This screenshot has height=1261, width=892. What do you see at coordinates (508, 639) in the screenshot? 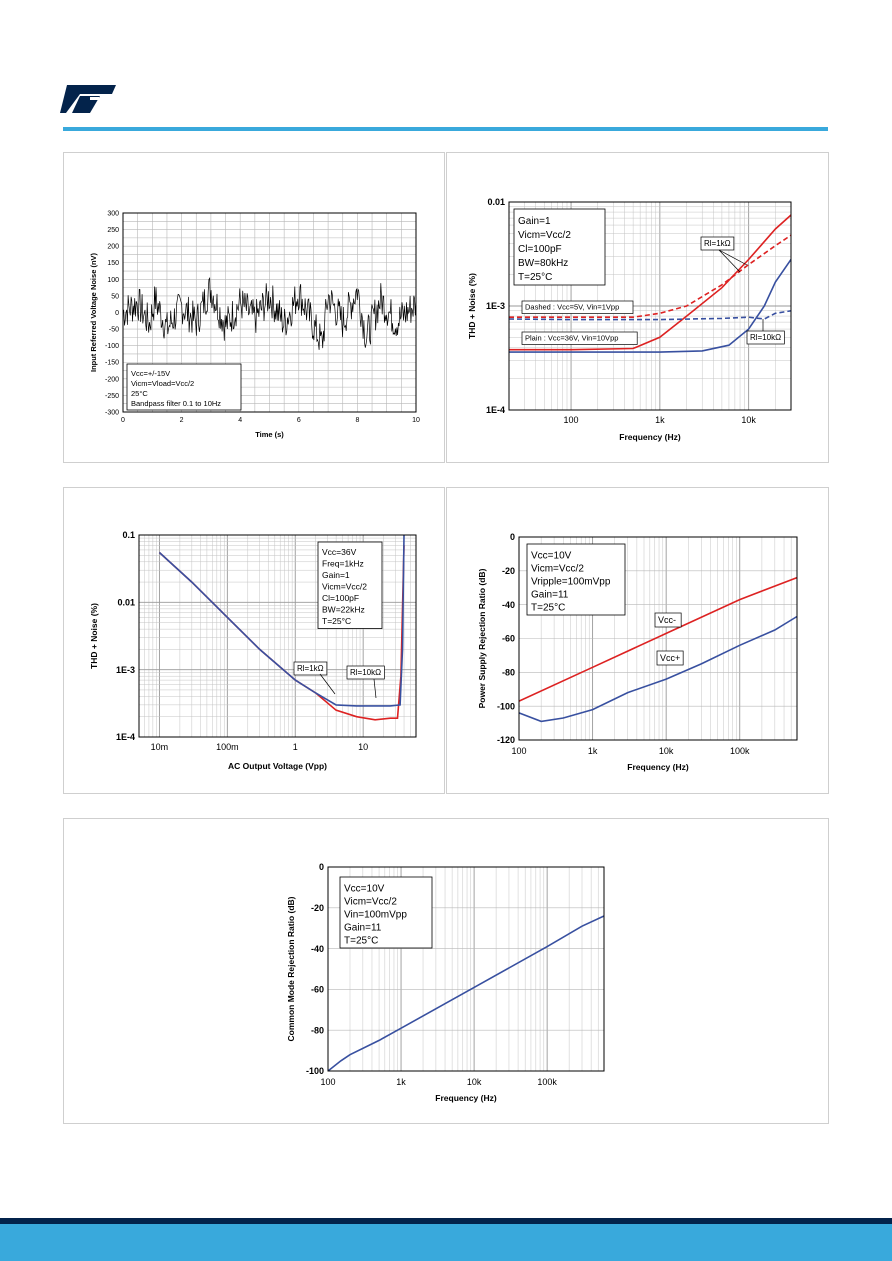
I see `psrr-y-tick-label: -60` at bounding box center [508, 639].